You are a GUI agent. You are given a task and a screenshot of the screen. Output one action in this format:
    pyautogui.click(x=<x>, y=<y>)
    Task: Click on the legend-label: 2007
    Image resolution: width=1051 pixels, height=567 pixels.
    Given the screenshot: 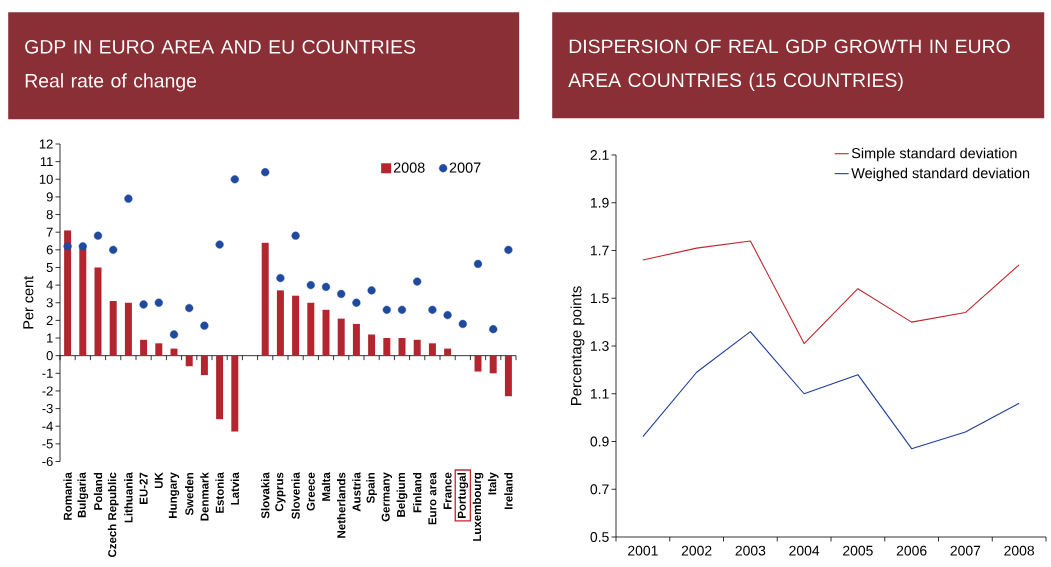 What is the action you would take?
    pyautogui.click(x=465, y=167)
    